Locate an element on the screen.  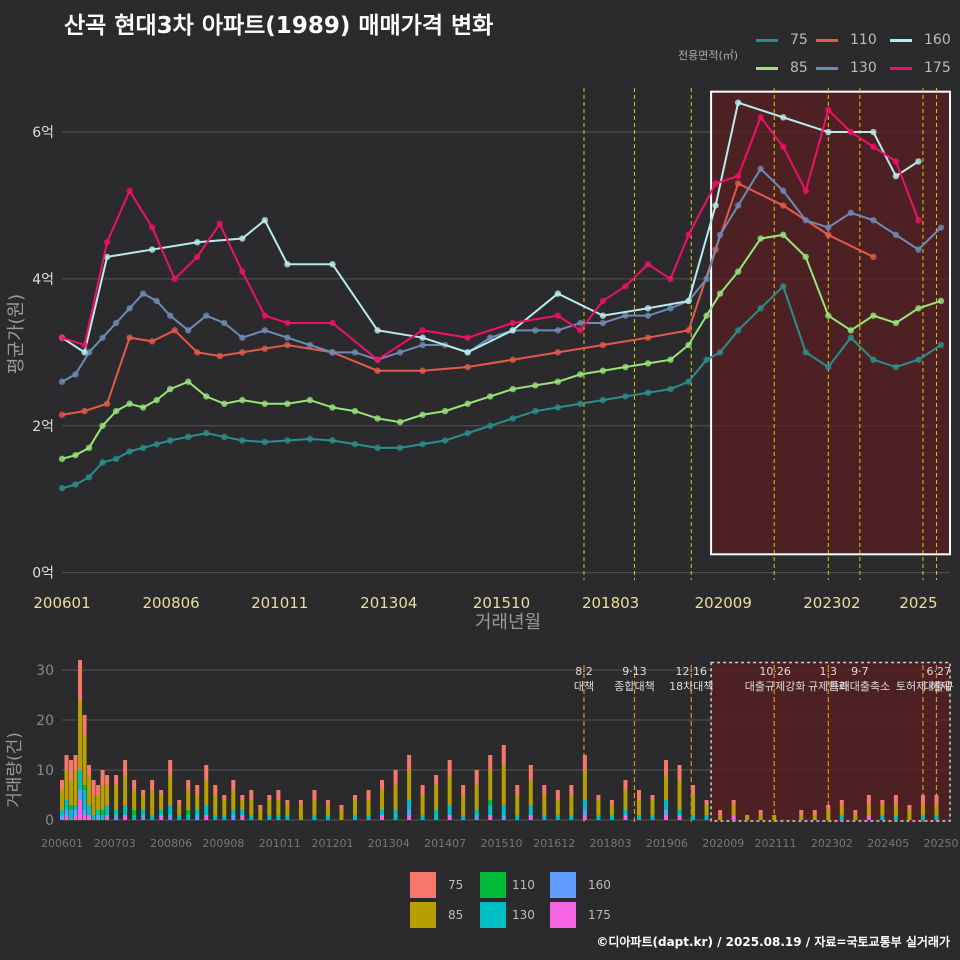
policy-event-label: 대출규제강화 is located at coordinates (775, 686).